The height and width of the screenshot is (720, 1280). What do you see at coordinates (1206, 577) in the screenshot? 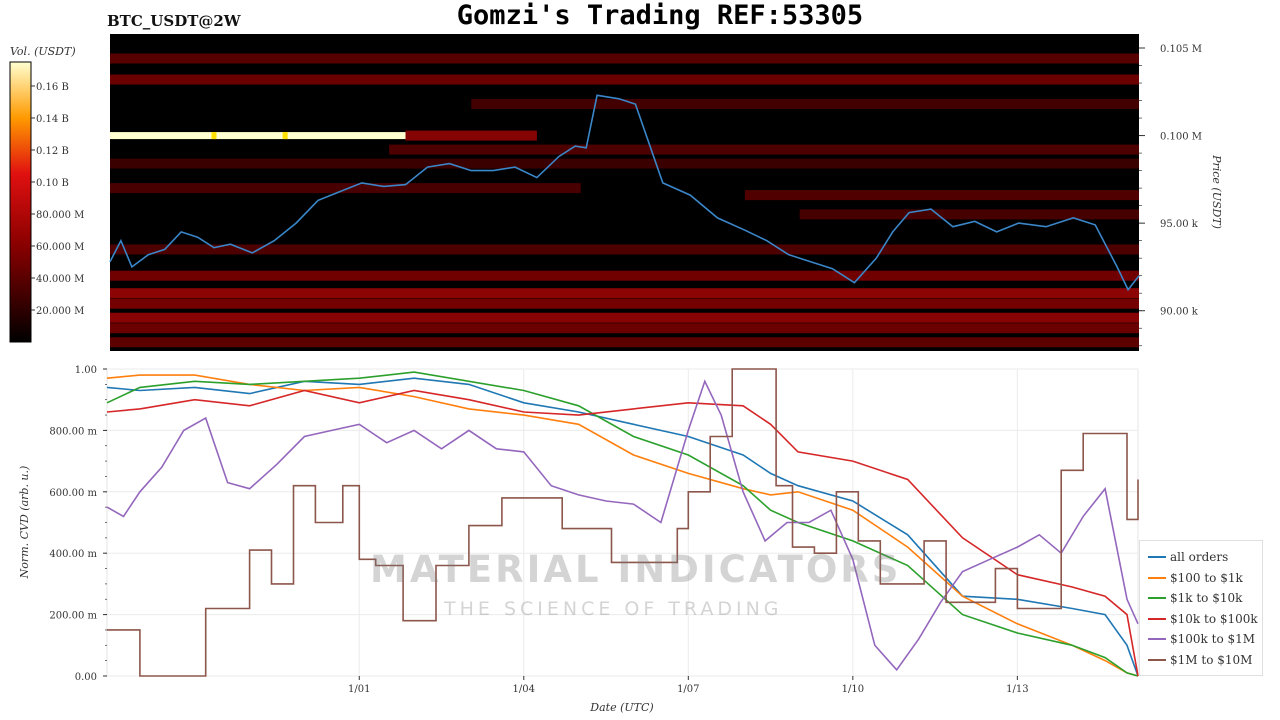
I see `legend-label: $100 to $1k` at bounding box center [1206, 577].